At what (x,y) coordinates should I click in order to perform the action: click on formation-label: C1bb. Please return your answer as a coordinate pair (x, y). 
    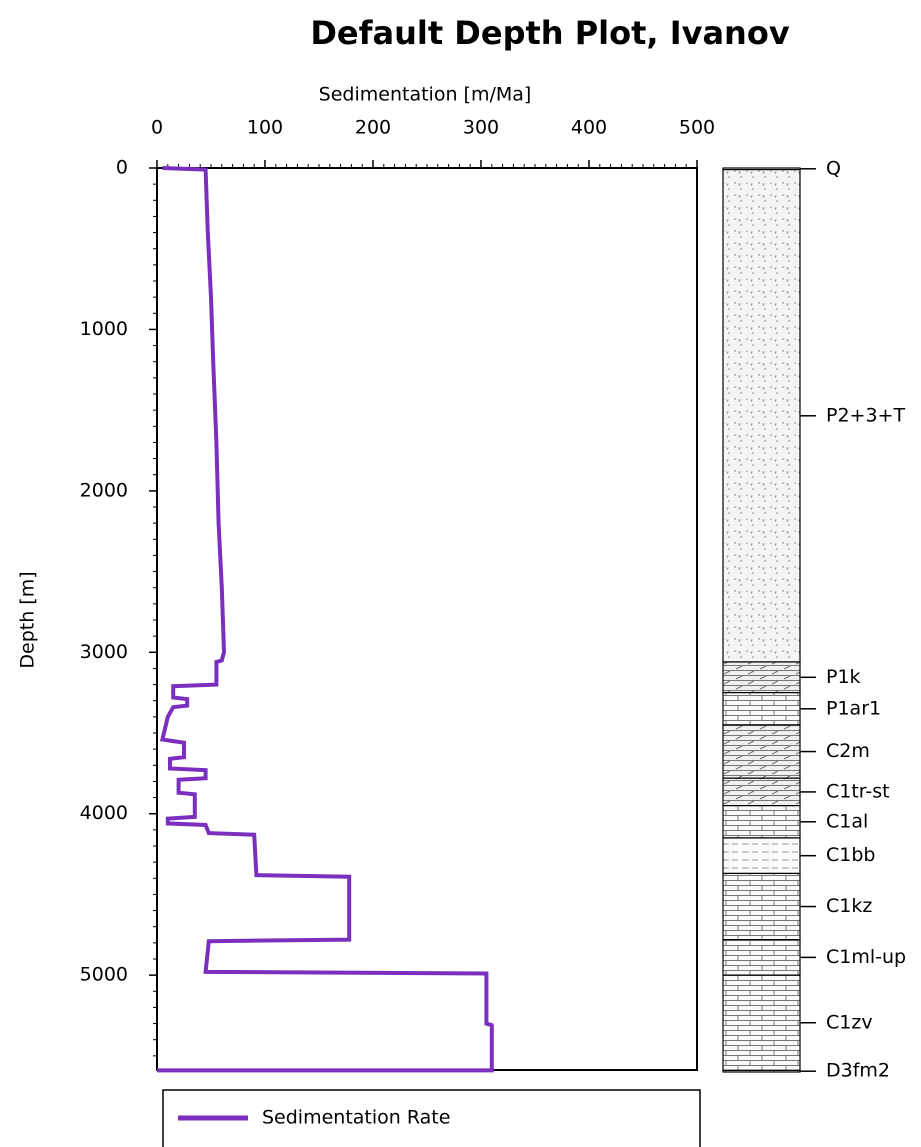
    Looking at the image, I should click on (850, 855).